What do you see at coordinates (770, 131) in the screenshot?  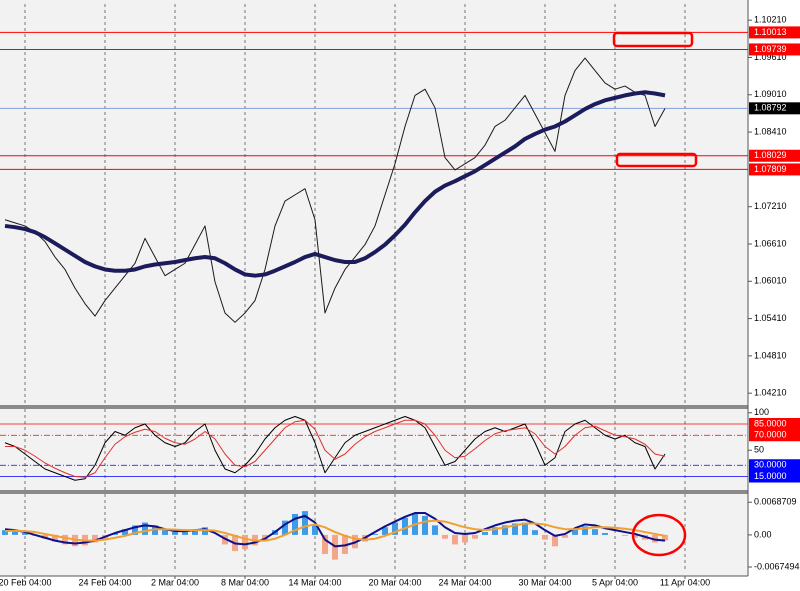 I see `y-tick-label: 1.08410` at bounding box center [770, 131].